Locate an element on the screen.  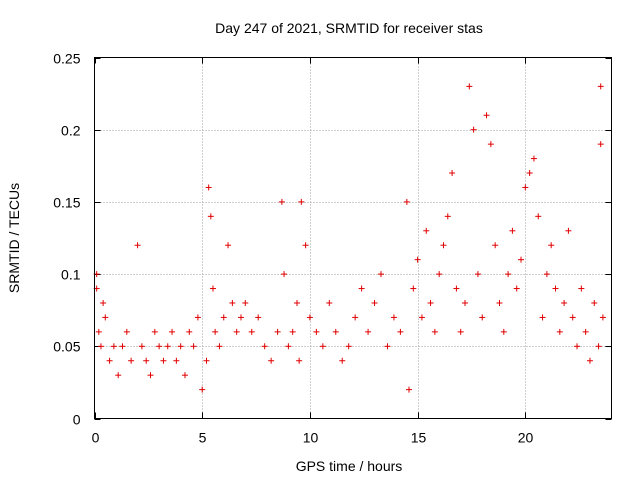
x-tick-label: 10 is located at coordinates (311, 438).